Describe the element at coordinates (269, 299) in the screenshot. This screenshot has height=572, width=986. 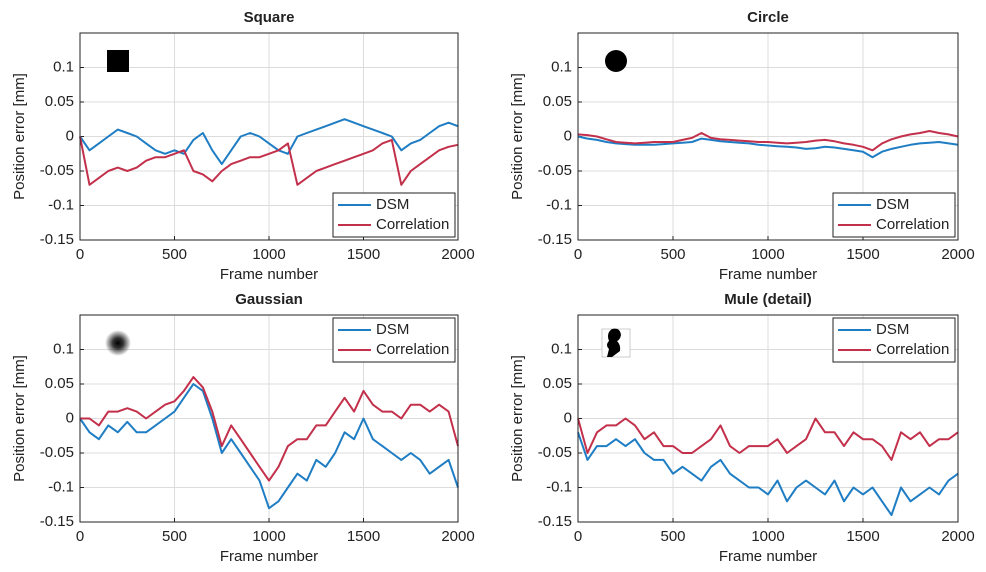
I see `panel-title: Gaussian` at that location.